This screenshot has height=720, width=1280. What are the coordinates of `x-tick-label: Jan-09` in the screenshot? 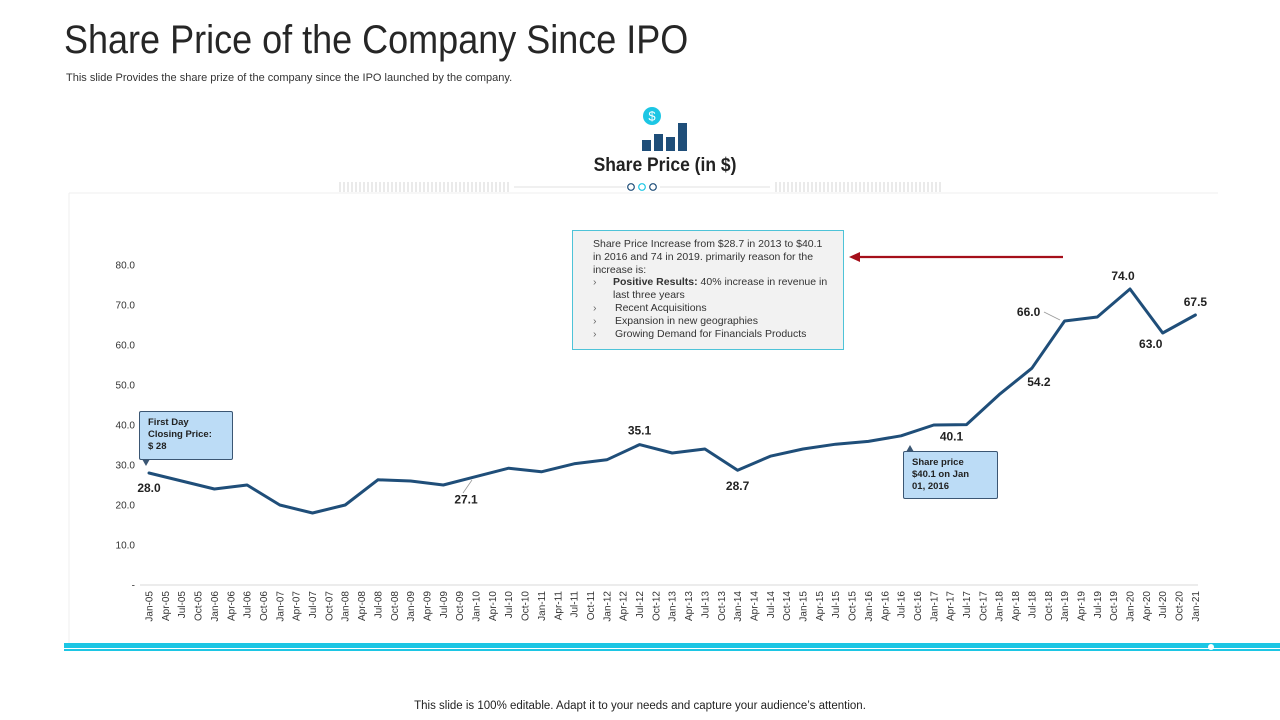 It's located at (411, 606).